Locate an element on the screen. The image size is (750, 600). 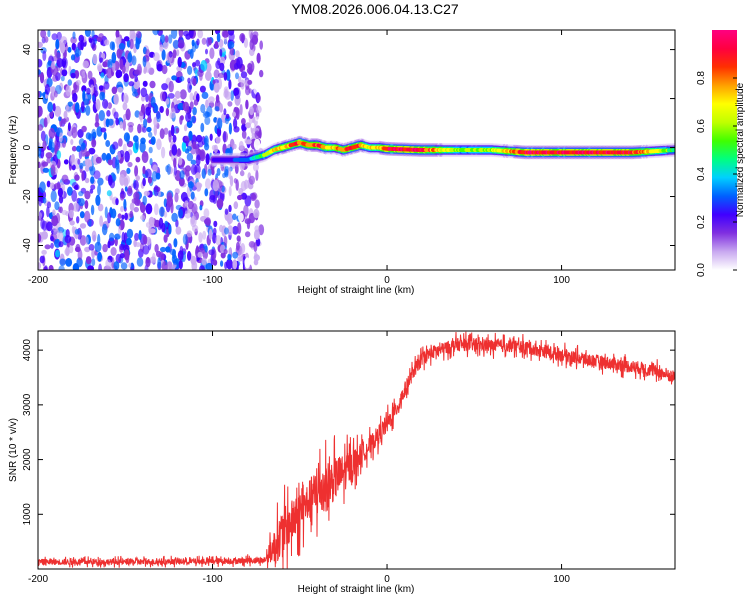
y-tick-label: -40 is located at coordinates (27, 245).